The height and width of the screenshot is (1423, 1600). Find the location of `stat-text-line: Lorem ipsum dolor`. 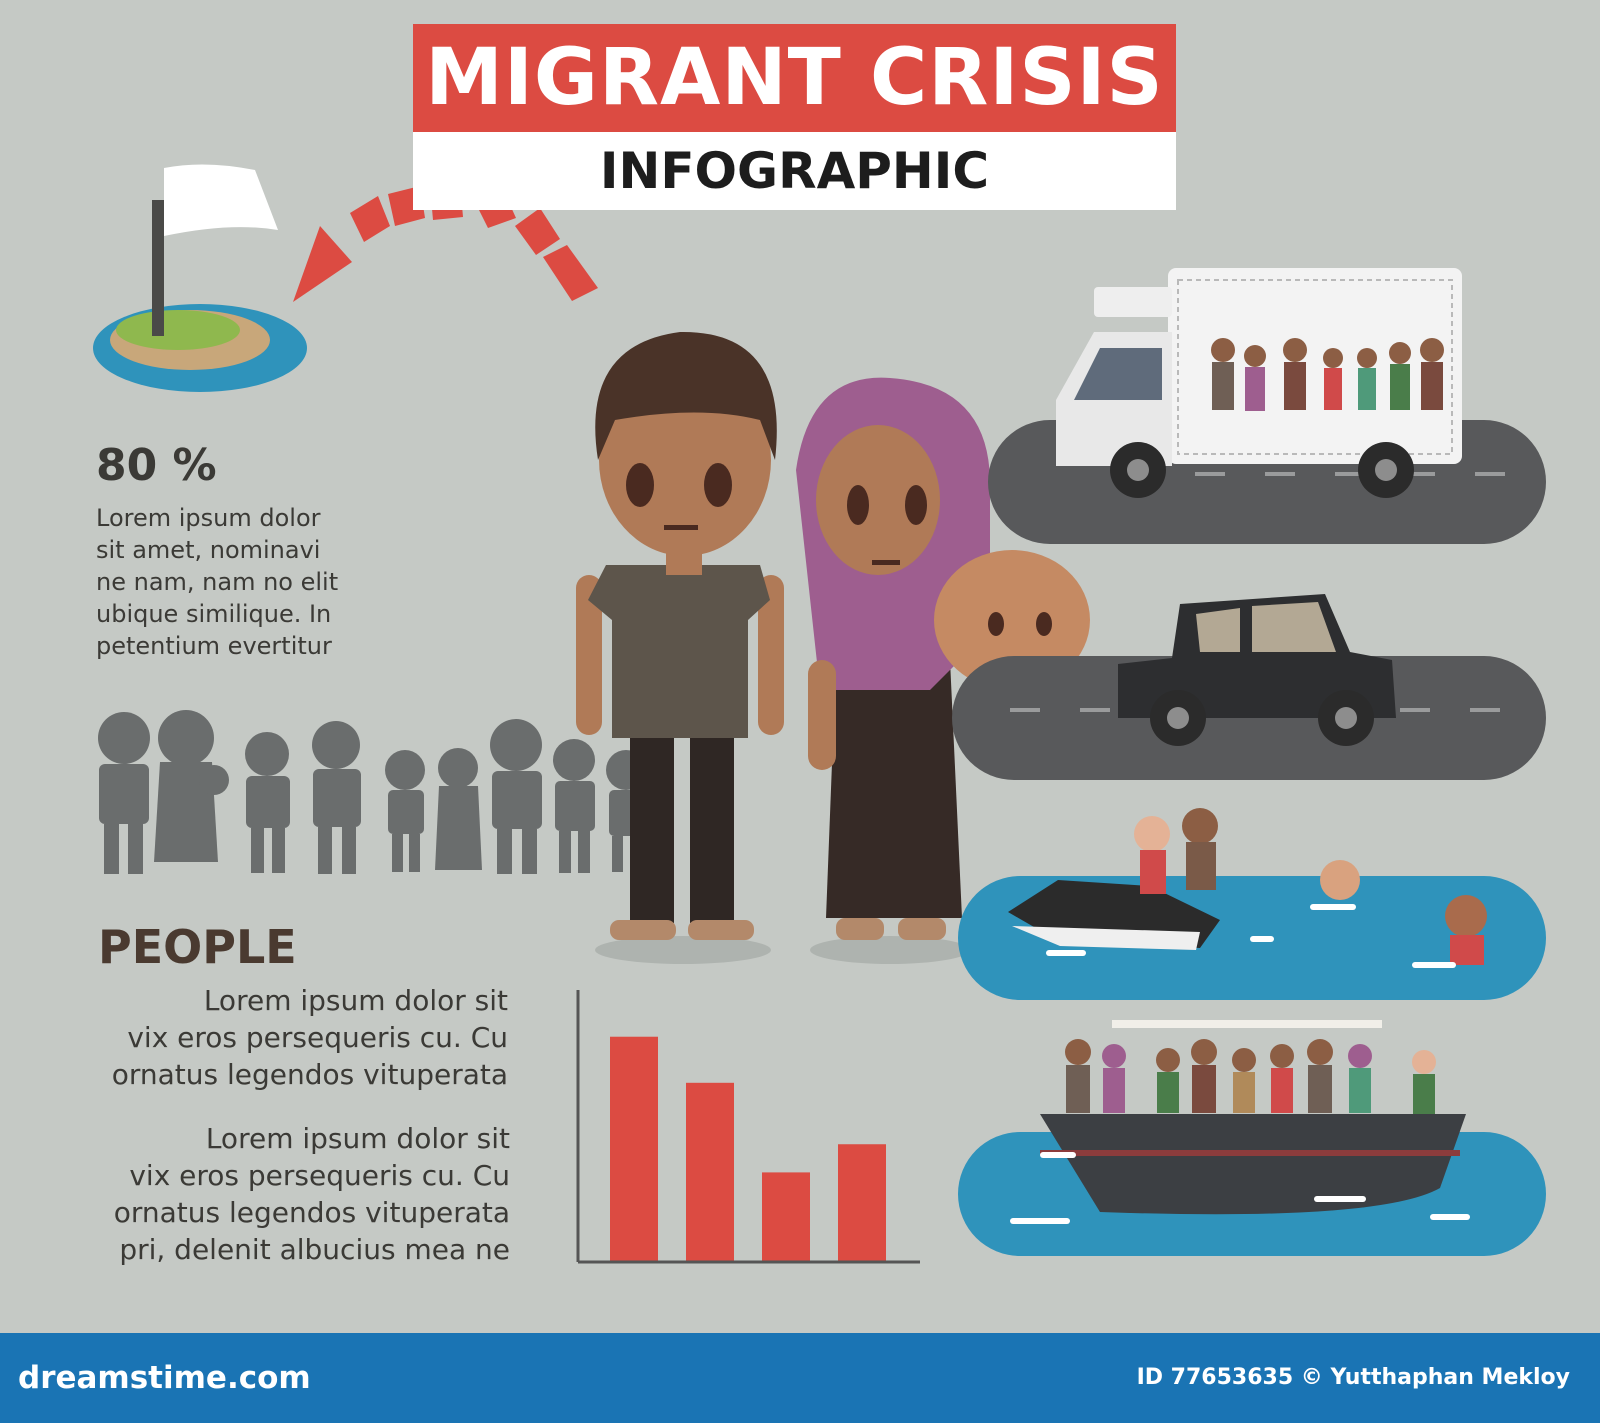

stat-text-line: Lorem ipsum dolor is located at coordinates (208, 518).